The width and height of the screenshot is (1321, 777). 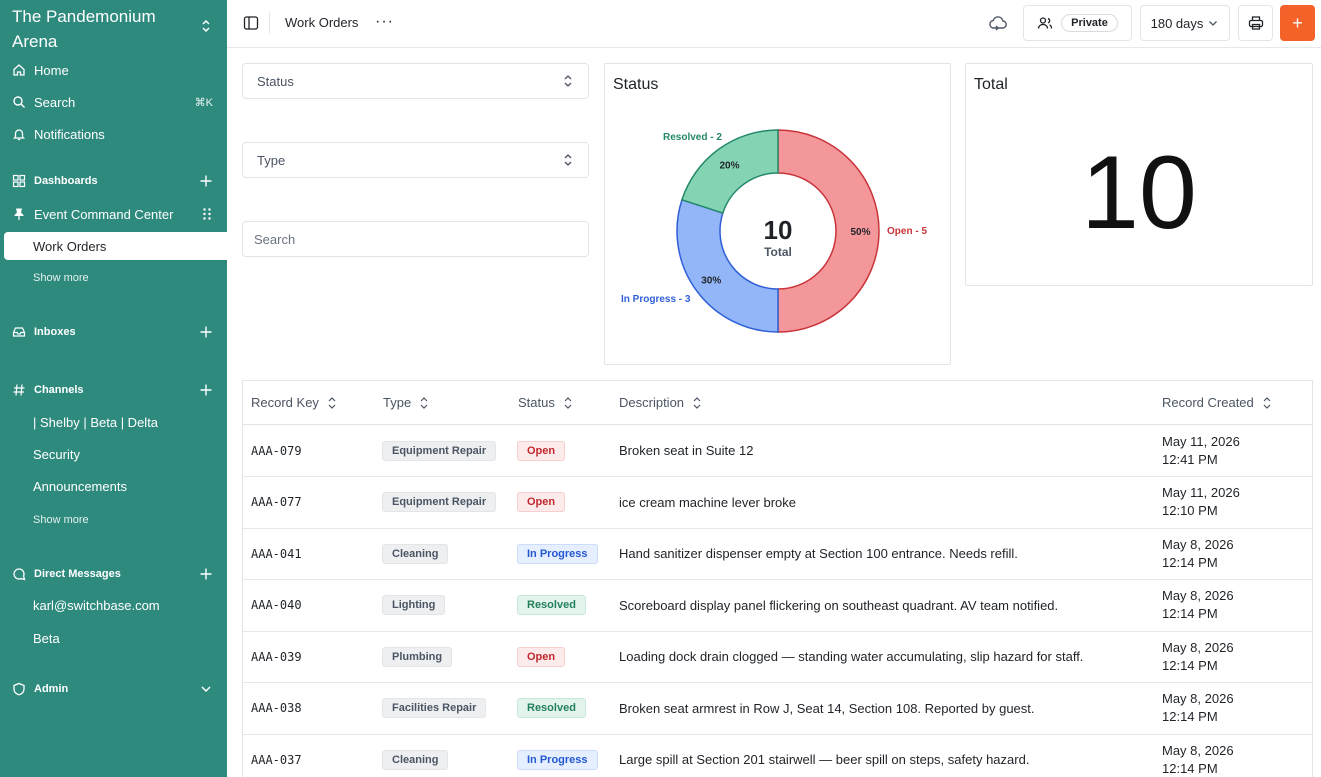 I want to click on channel-item: | Shelby | Beta | Delta, so click(x=96, y=422).